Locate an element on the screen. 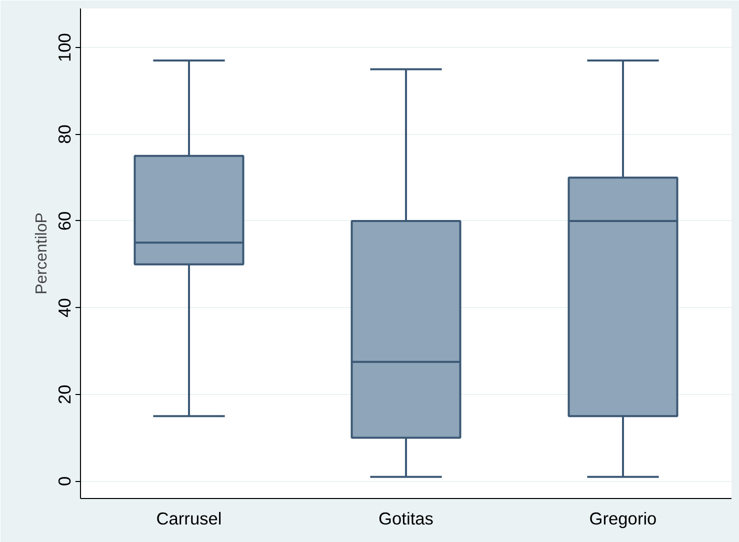 This screenshot has width=739, height=542. y-tick-label: 100 is located at coordinates (64, 47).